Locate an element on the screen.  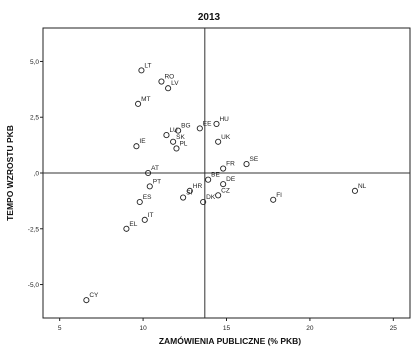
point-label-pt: PT is located at coordinates (157, 181).